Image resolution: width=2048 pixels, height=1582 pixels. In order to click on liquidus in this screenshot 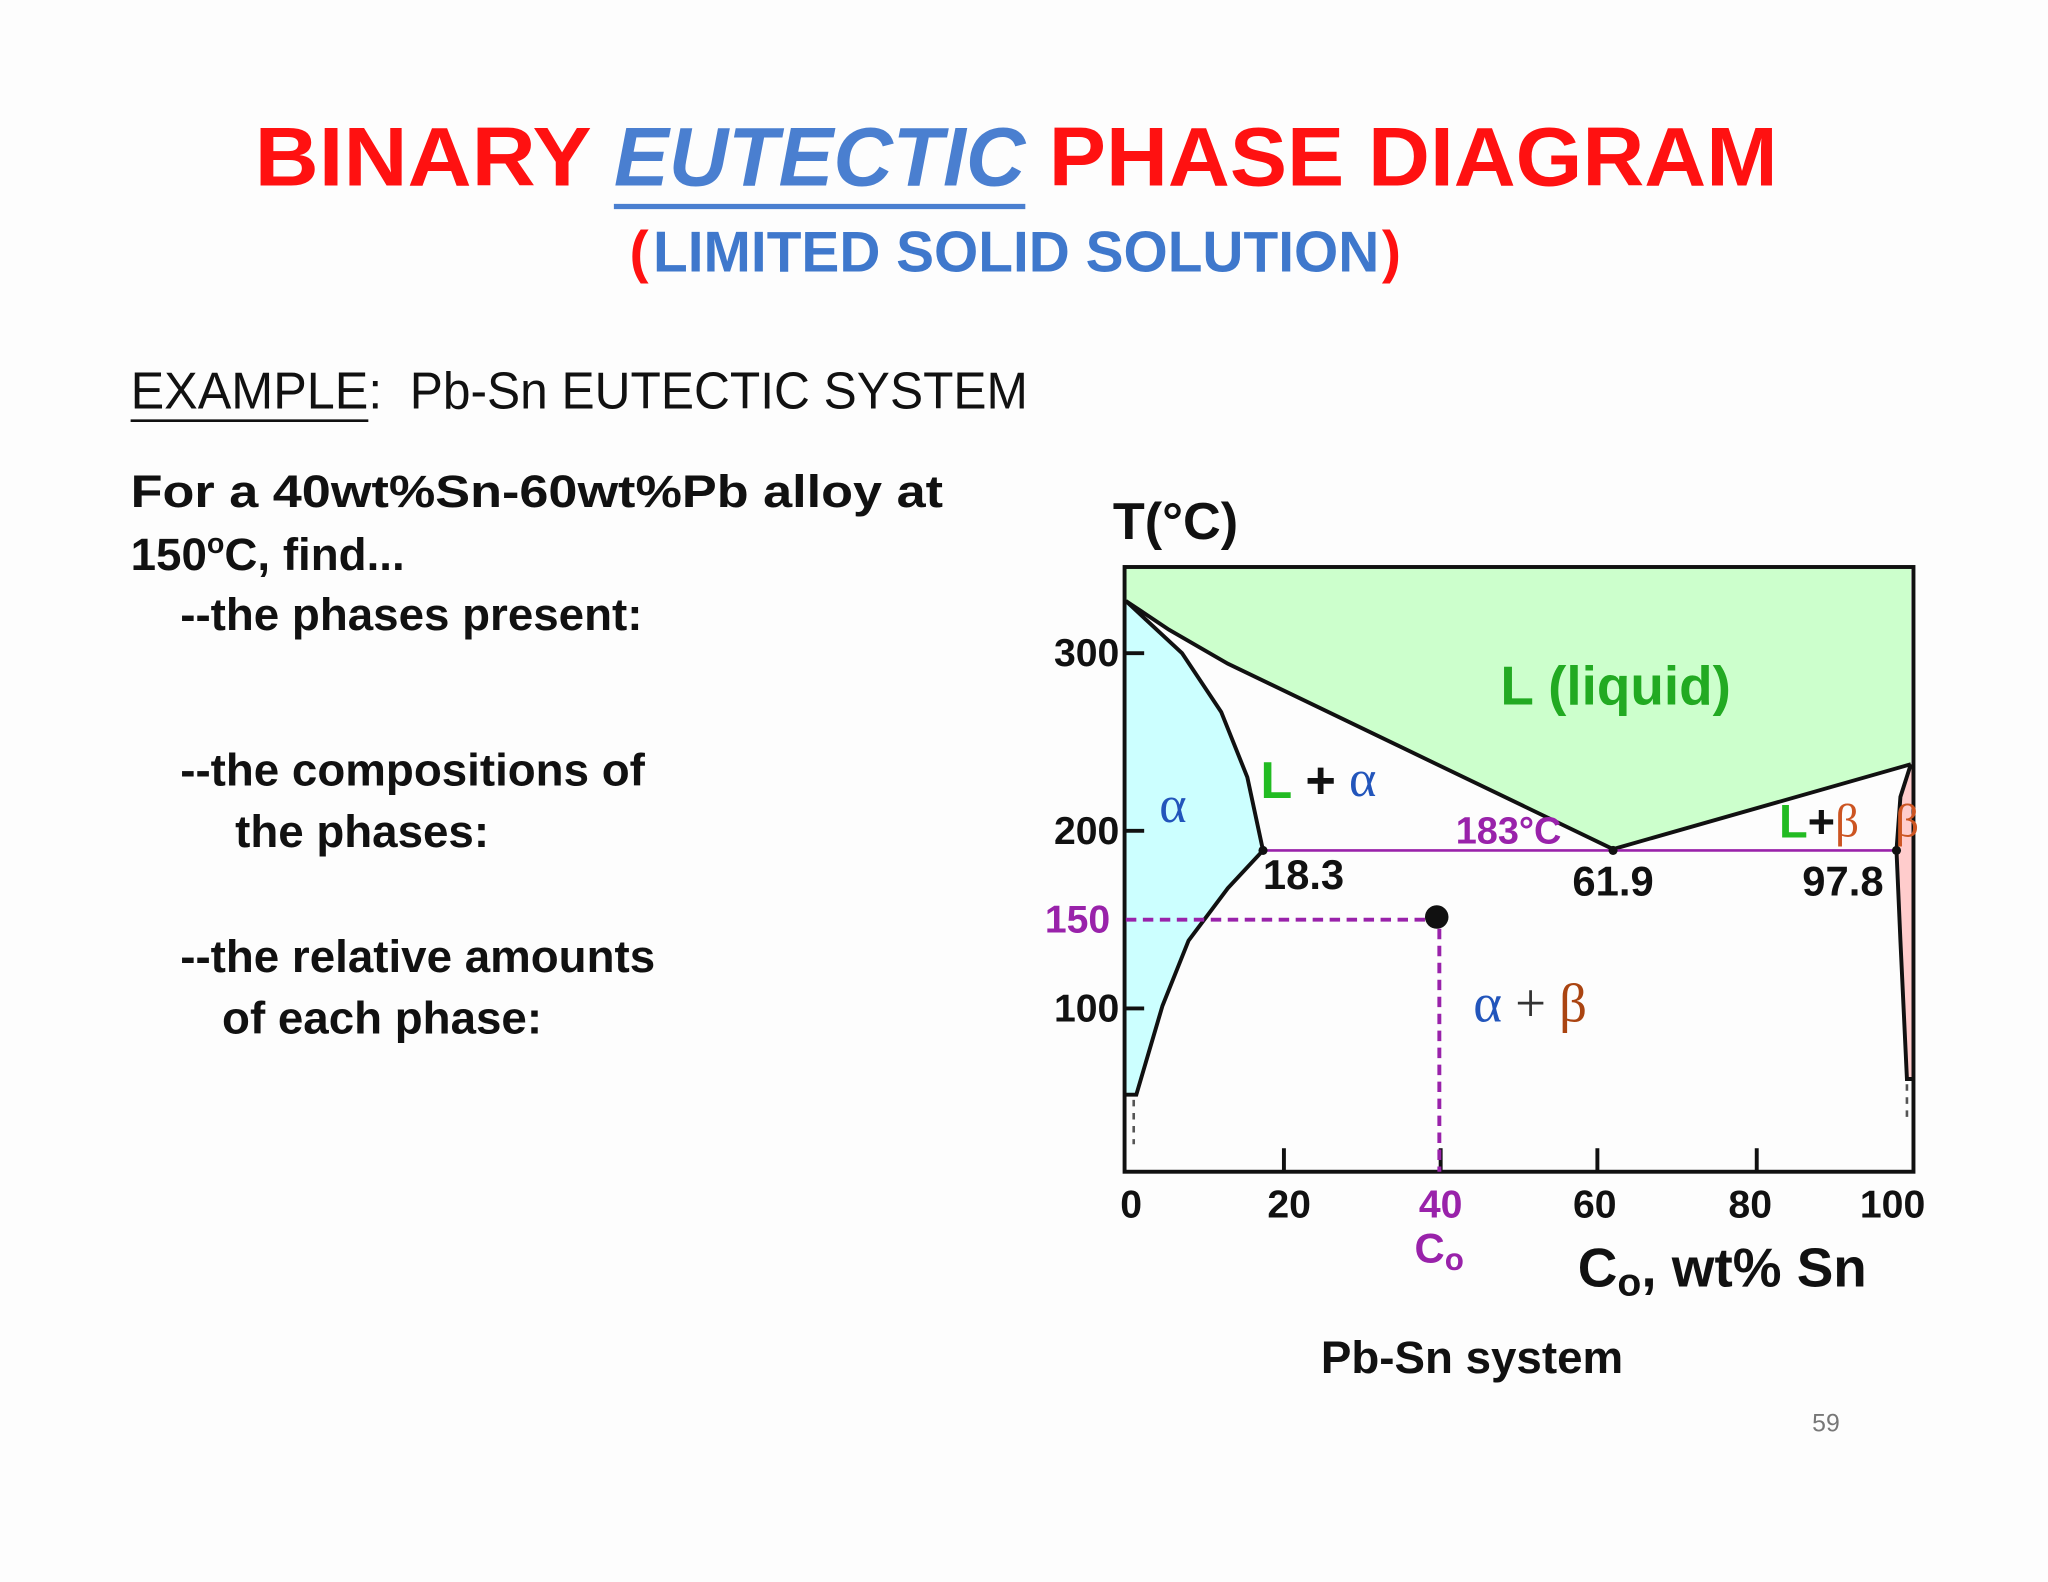, I will do `click(1518, 725)`.